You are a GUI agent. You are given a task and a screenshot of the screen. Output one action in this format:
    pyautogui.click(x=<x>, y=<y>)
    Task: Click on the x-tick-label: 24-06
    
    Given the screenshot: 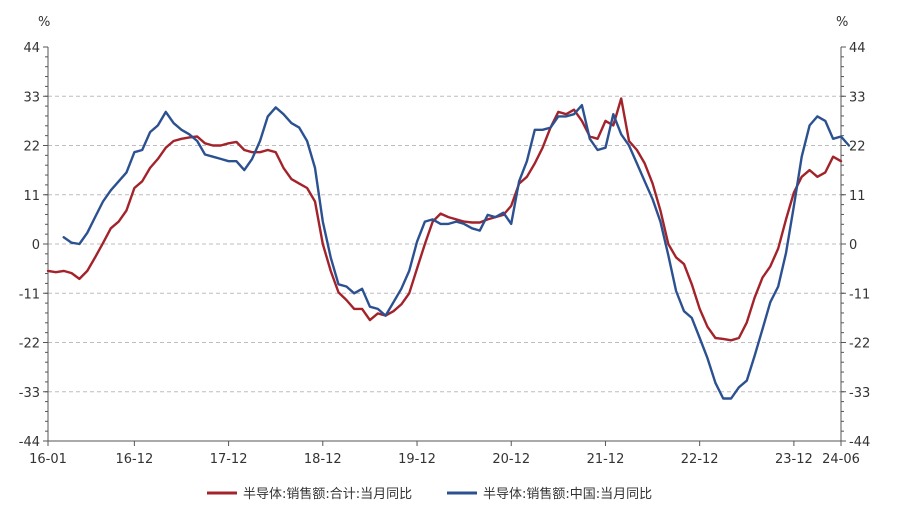 What is the action you would take?
    pyautogui.click(x=841, y=459)
    